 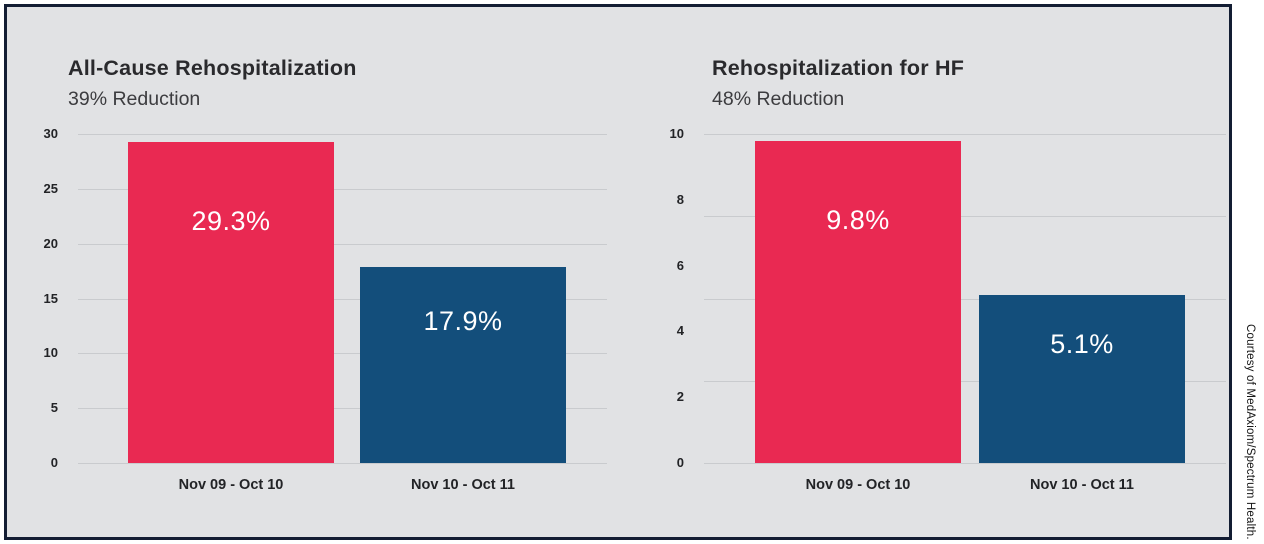 What do you see at coordinates (231, 221) in the screenshot?
I see `bar-value-label: 29.3%` at bounding box center [231, 221].